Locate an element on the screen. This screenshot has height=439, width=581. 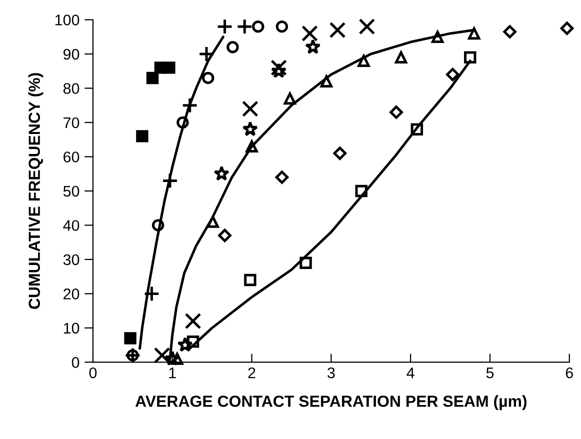
y-tick-label: 10 is located at coordinates (72, 328).